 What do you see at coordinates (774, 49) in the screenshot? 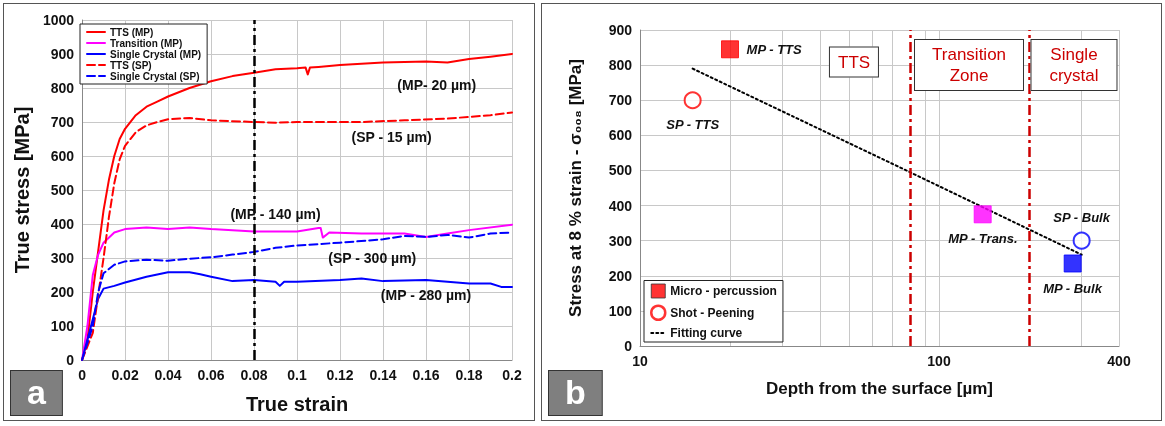
I see `annotation: MP - TTS` at bounding box center [774, 49].